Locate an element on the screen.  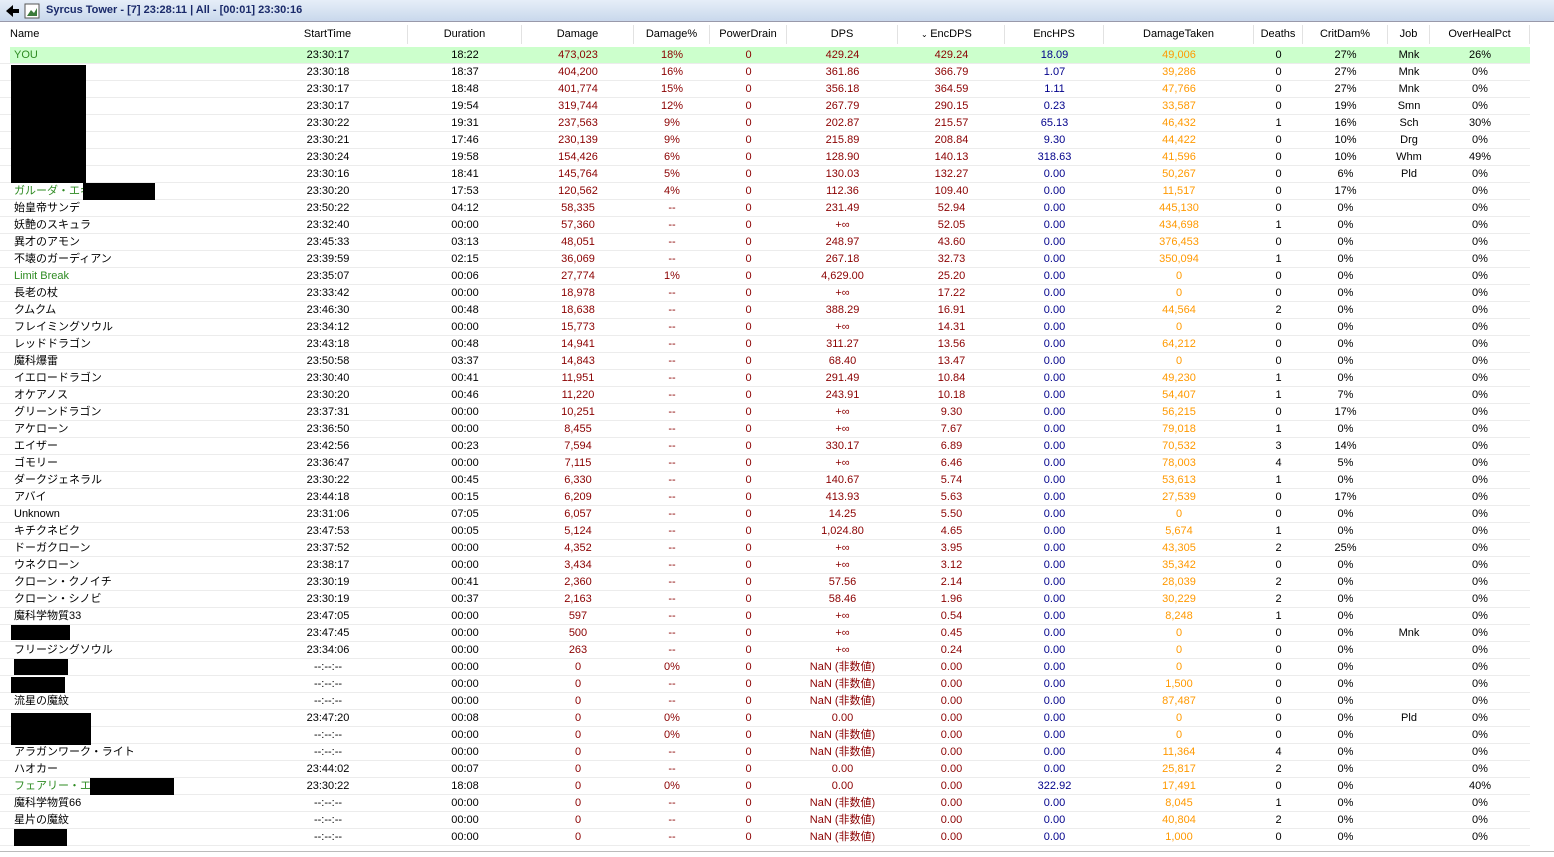
name-cell: 妖艶のスキュラ is located at coordinates (52, 225).